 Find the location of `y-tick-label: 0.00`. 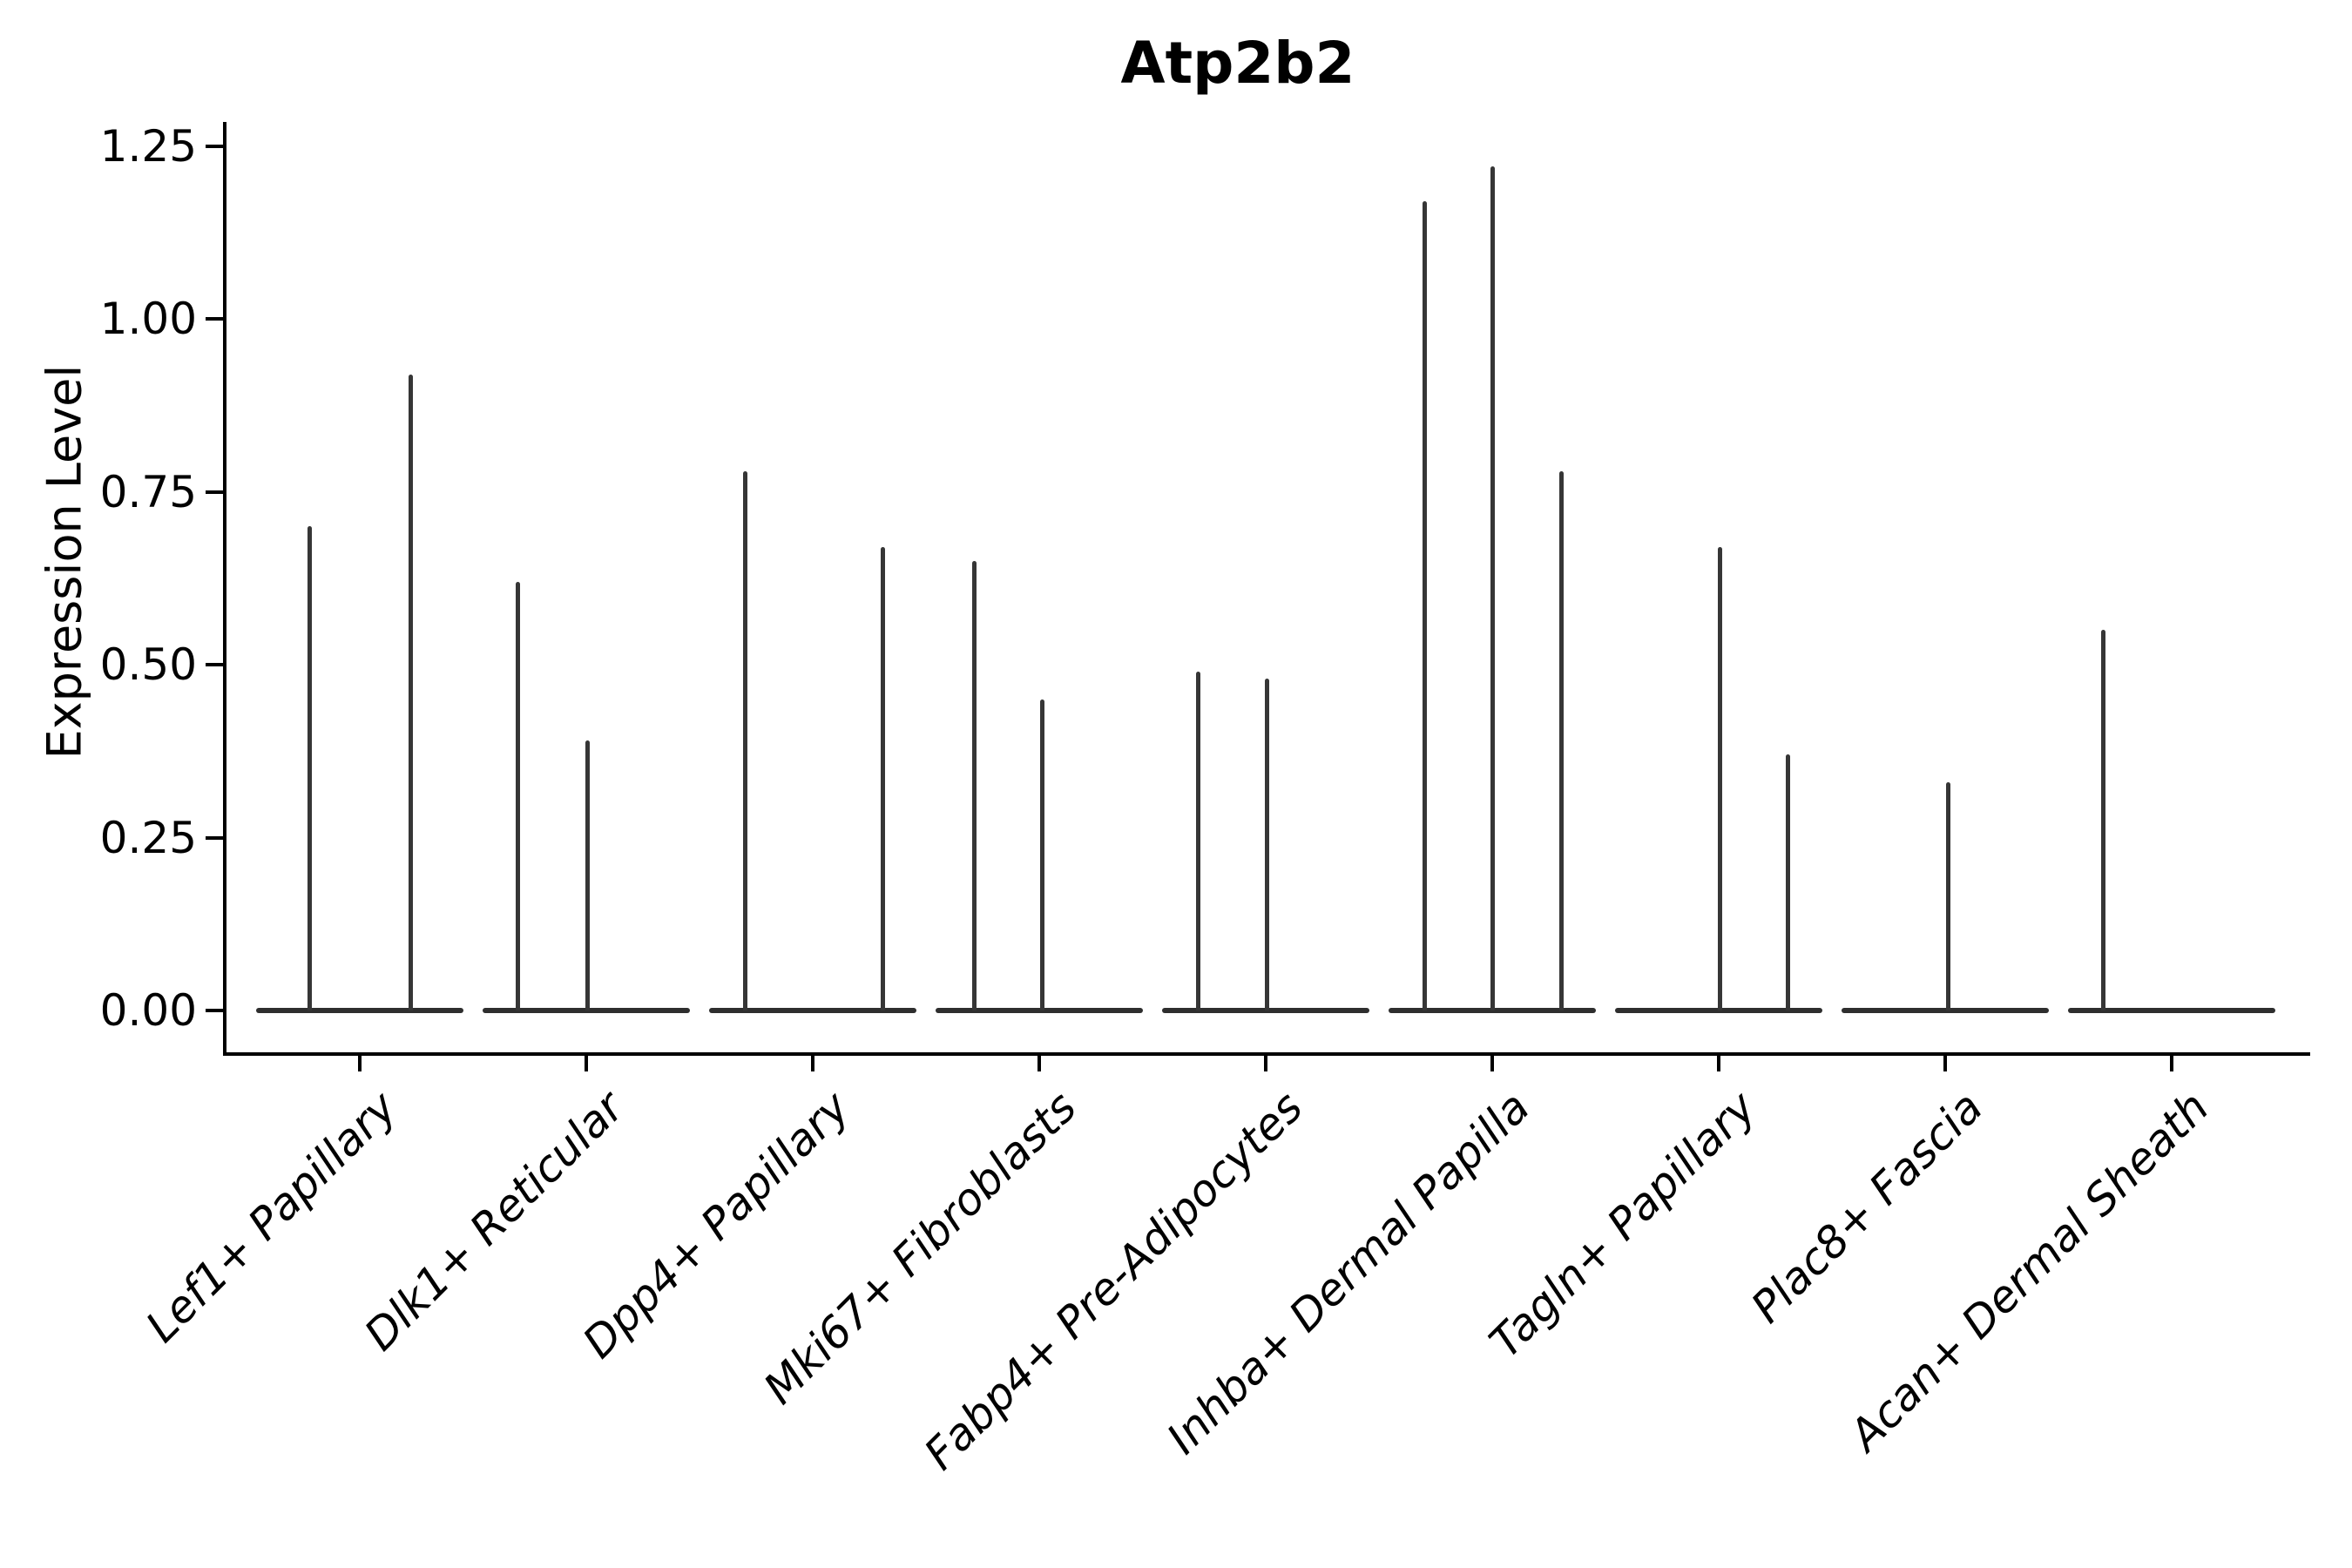

y-tick-label: 0.00 is located at coordinates (148, 1011).